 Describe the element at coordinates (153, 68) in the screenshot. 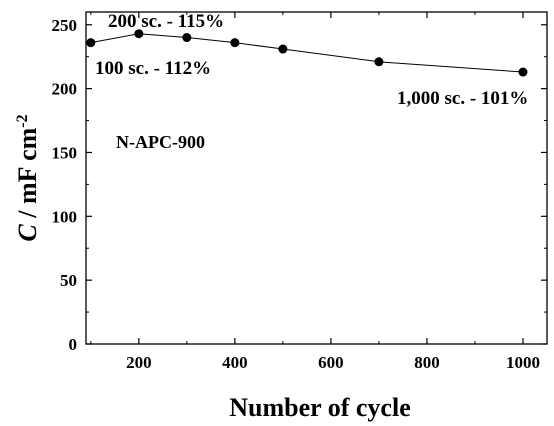

I see `annotation-100: 100 sc. - 112%` at that location.